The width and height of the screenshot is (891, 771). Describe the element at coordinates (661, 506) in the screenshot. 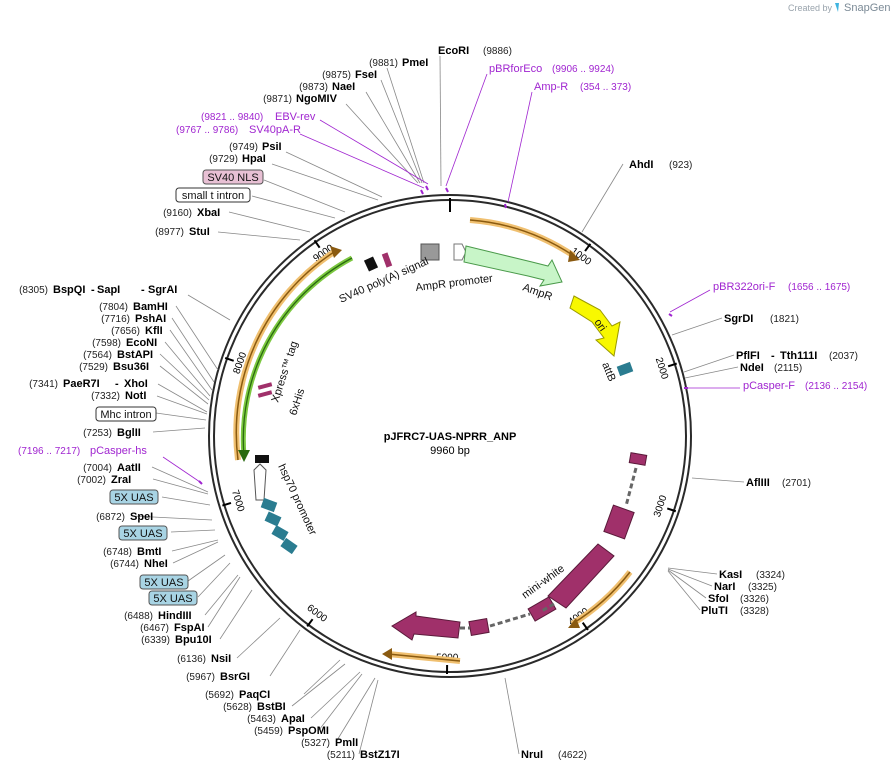

I see `tick-label: 3000` at that location.